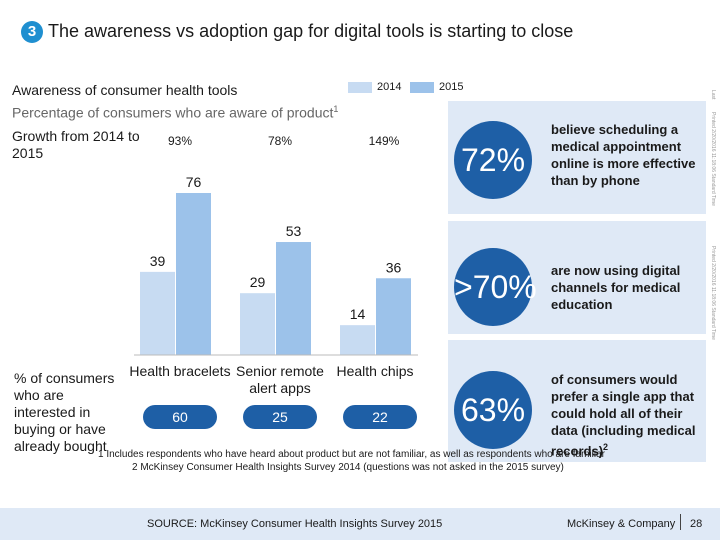 The width and height of the screenshot is (720, 540). What do you see at coordinates (493, 160) in the screenshot?
I see `stat-value-1: 72%` at bounding box center [493, 160].